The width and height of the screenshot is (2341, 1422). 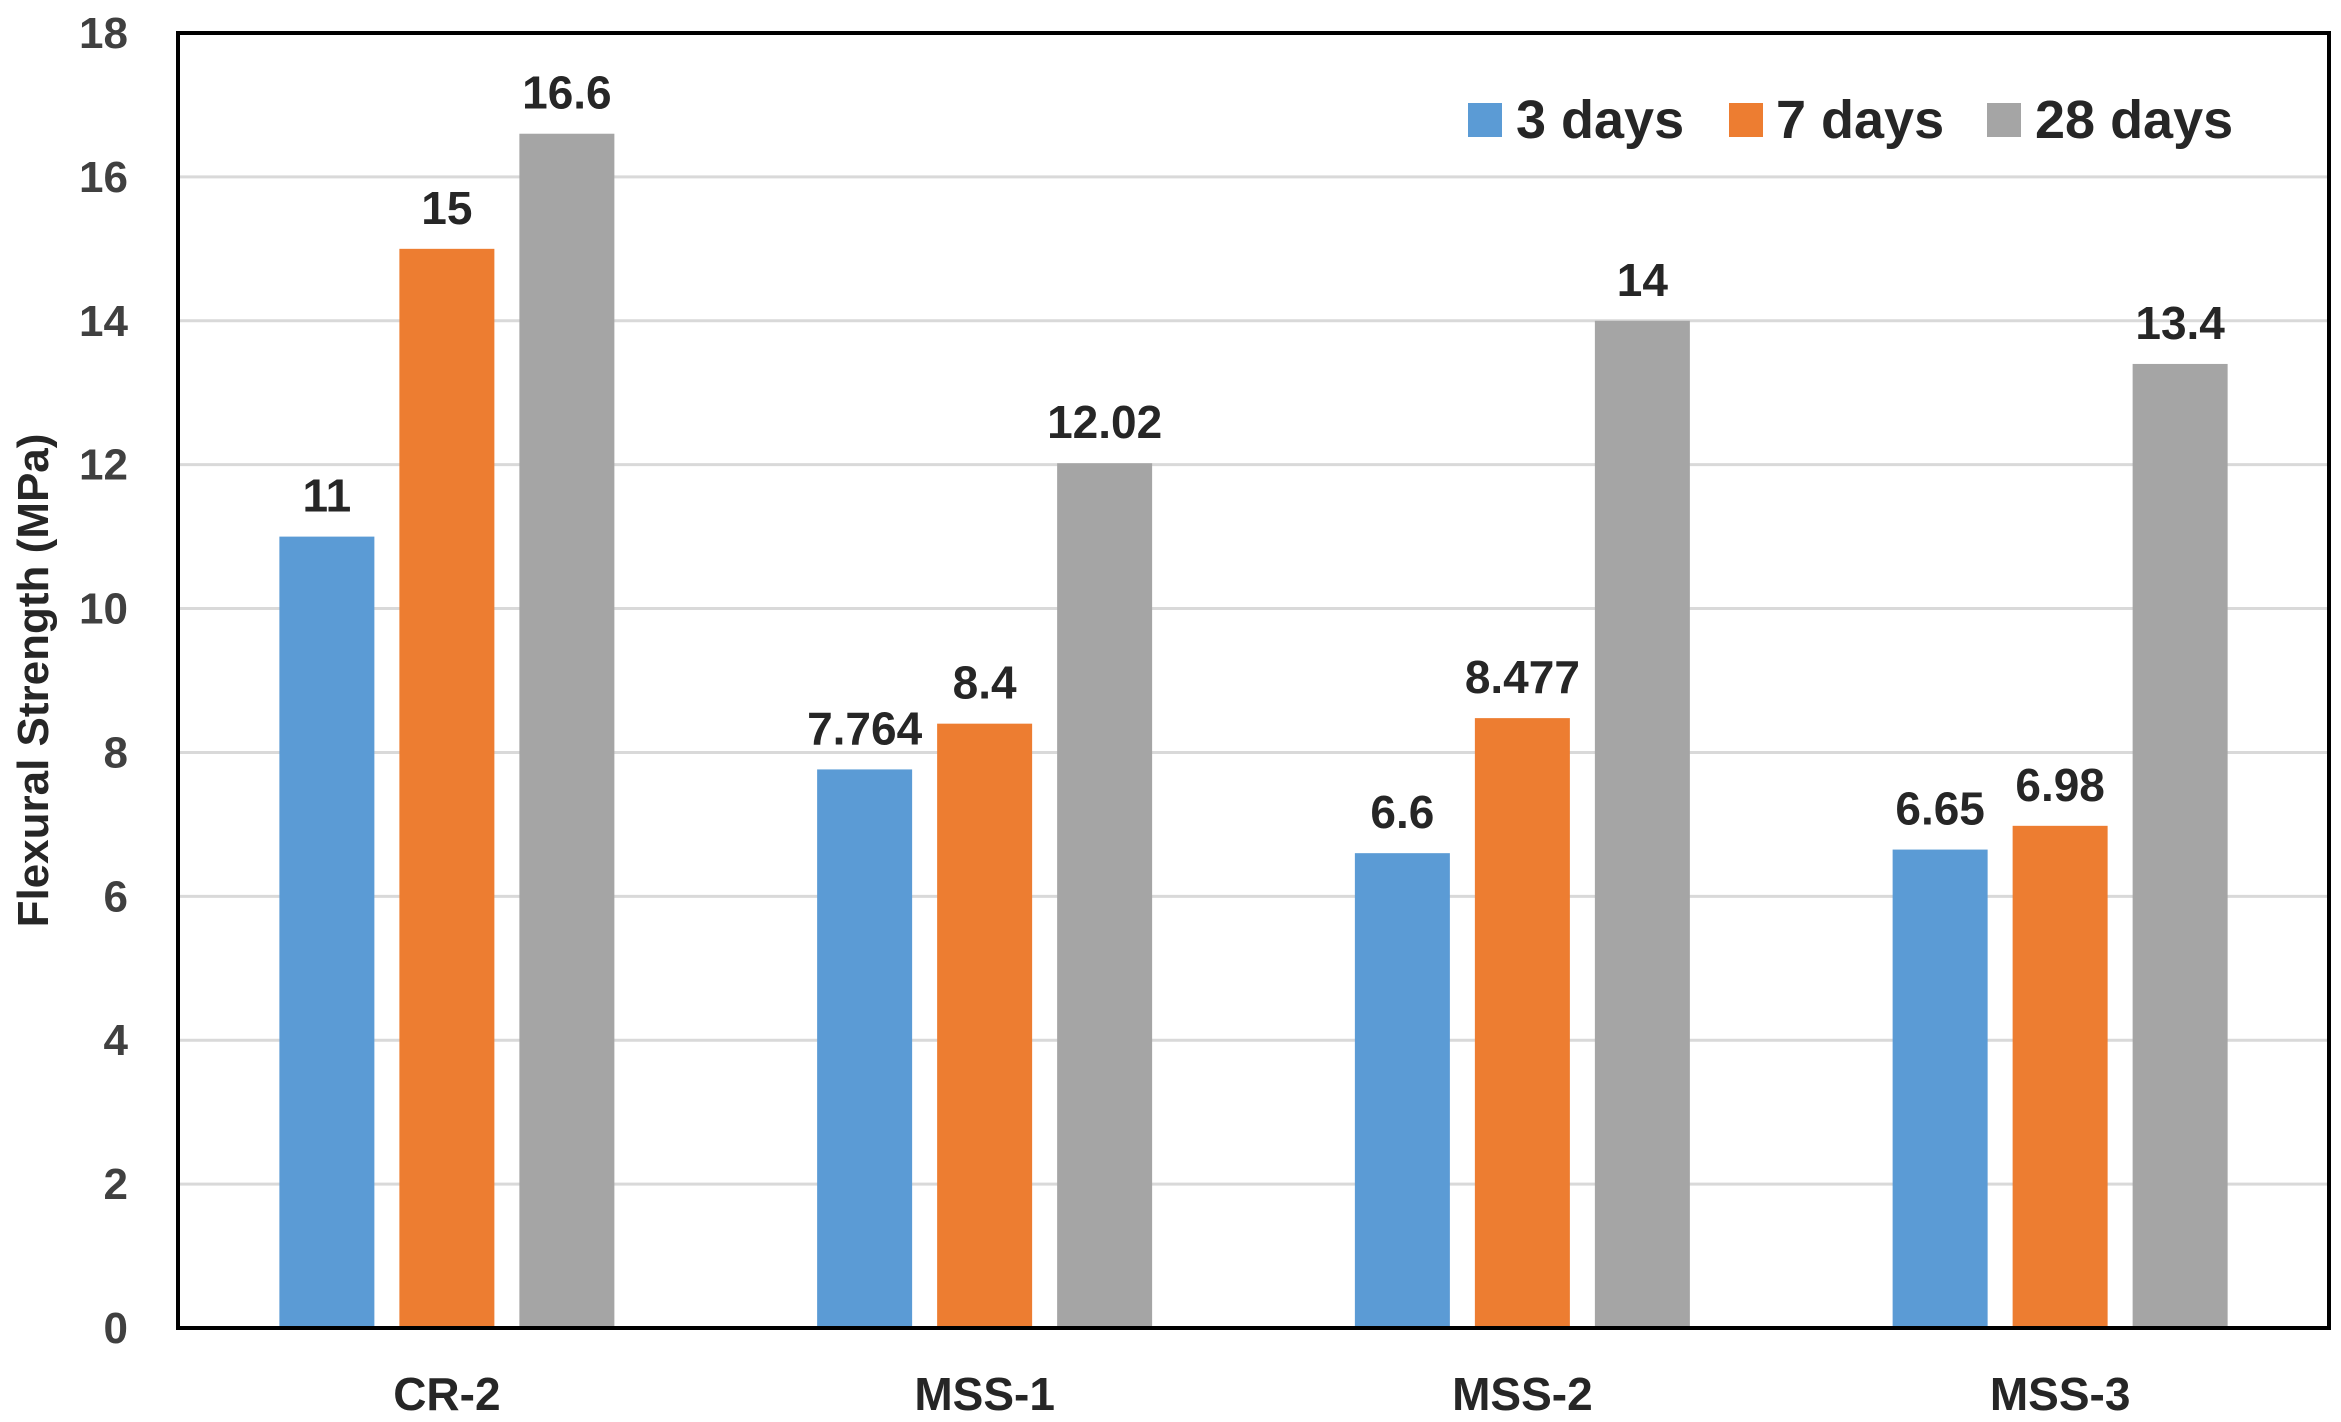 I want to click on y-axis-tick-labels: 0 2 4 6 8 10 12 14 16 18, so click(x=103, y=681).